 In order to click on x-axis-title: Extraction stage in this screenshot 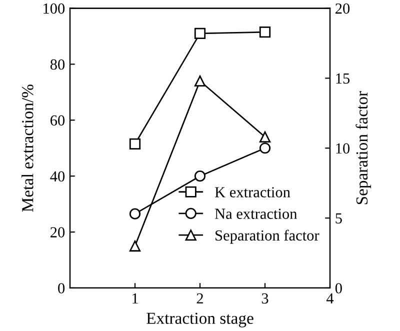, I will do `click(200, 320)`.